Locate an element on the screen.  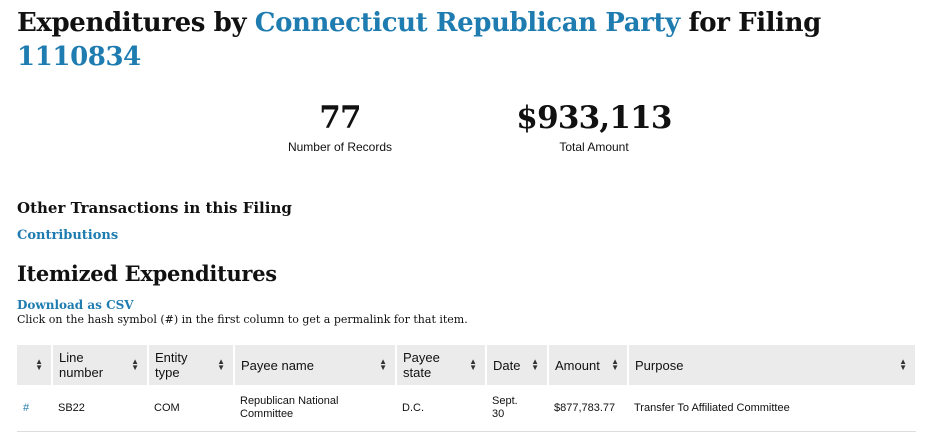
amount-label: Total Amount is located at coordinates (594, 147).